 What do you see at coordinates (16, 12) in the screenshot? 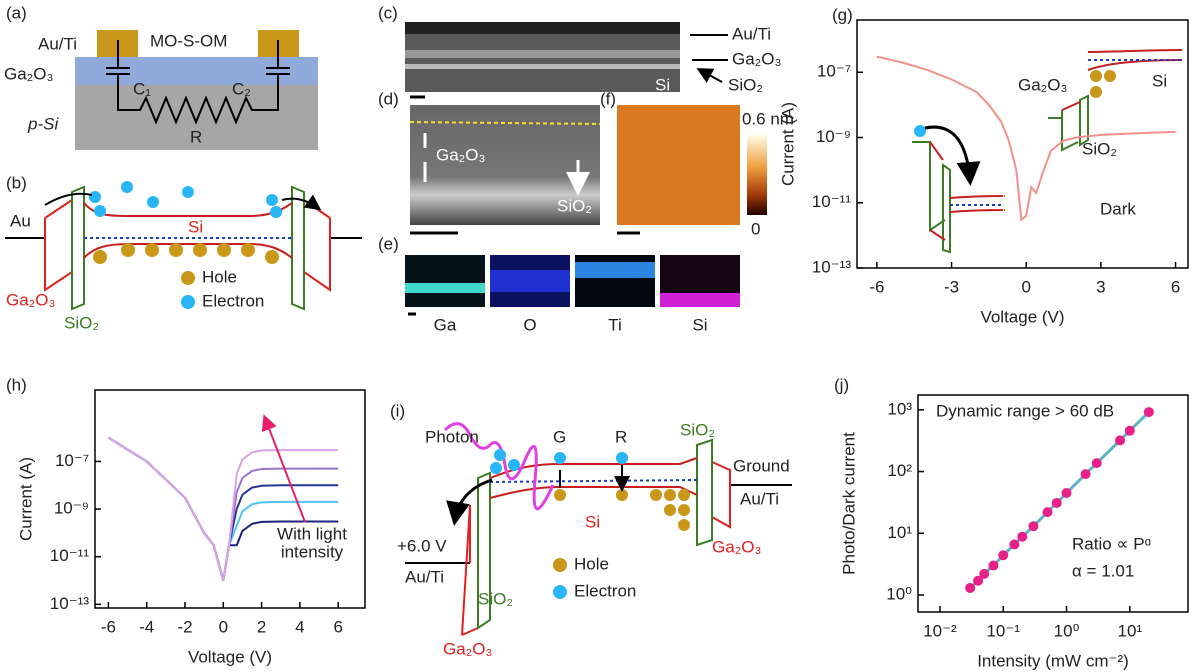
I see `panel-label: (a)` at bounding box center [16, 12].